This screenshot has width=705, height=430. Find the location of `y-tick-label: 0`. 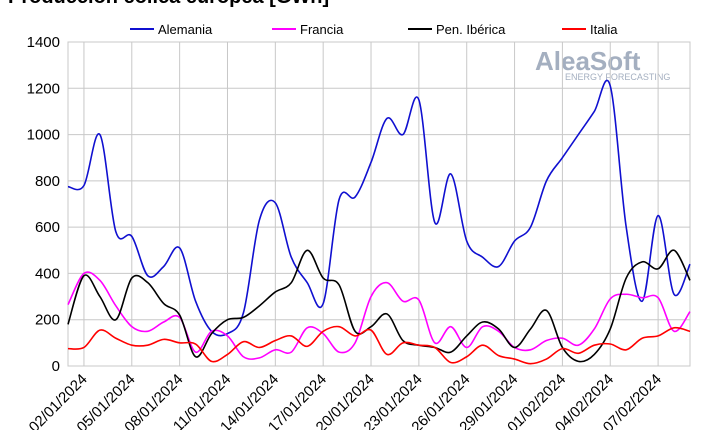

y-tick-label: 0 is located at coordinates (56, 366).